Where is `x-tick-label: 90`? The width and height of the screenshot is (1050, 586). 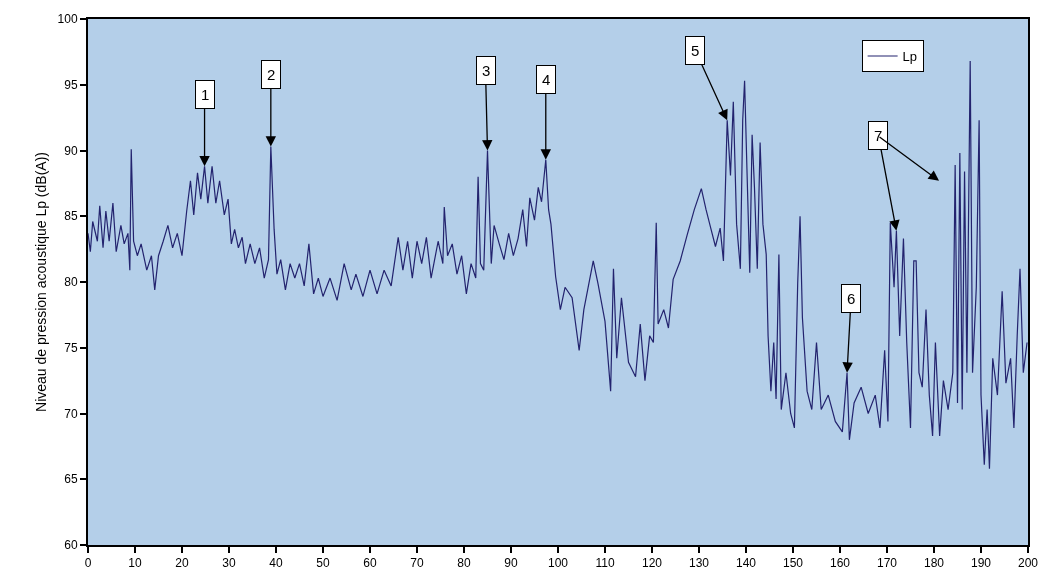 x-tick-label: 90 is located at coordinates (511, 563).